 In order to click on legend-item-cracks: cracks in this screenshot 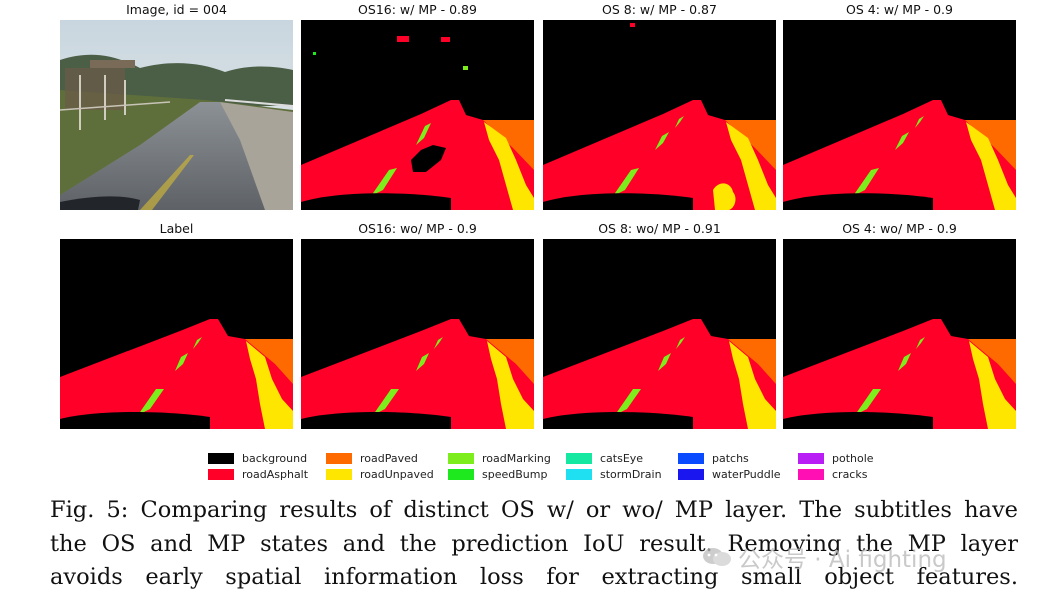, I will do `click(832, 474)`.